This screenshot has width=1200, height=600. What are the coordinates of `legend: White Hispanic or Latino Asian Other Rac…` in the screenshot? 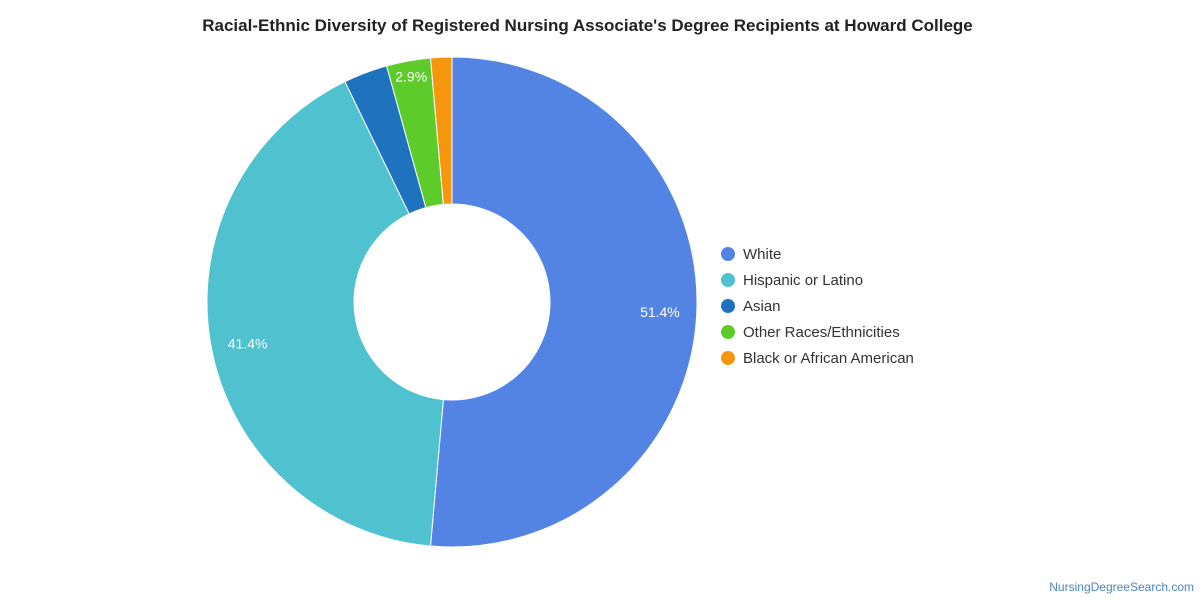 It's located at (817, 306).